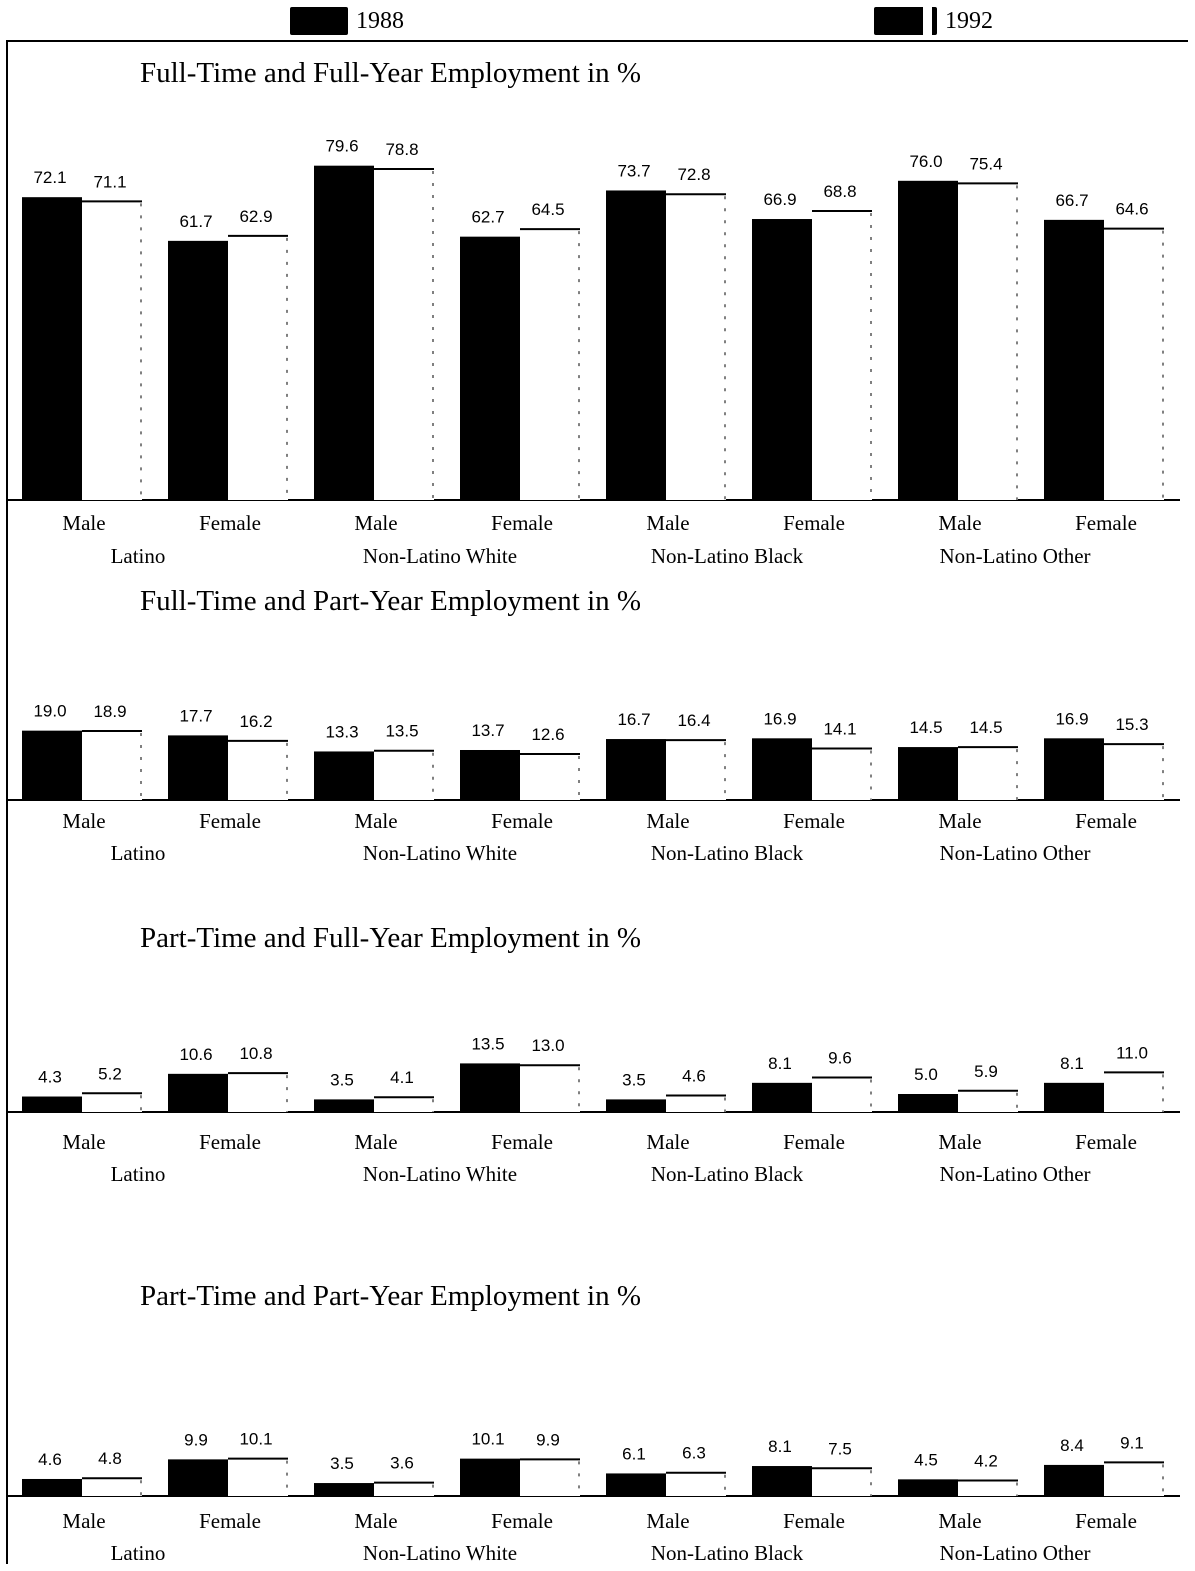 This screenshot has height=1571, width=1195. I want to click on value-label-1988-3-6: 8.1, so click(780, 1063).